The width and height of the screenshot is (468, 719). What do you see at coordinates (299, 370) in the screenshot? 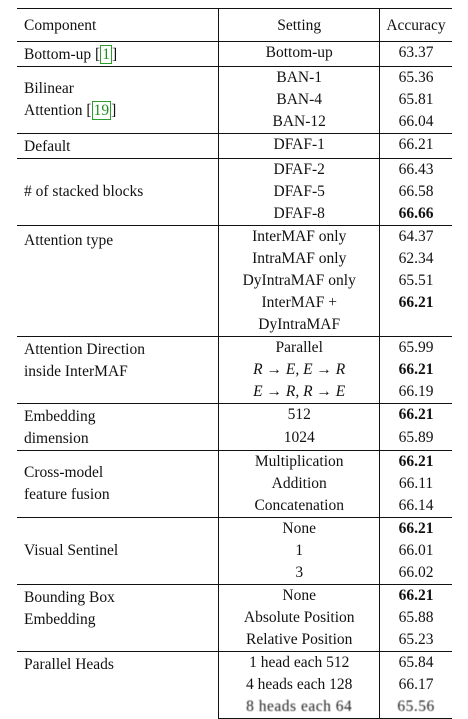
I see `setting-cell: R → E, E → R` at bounding box center [299, 370].